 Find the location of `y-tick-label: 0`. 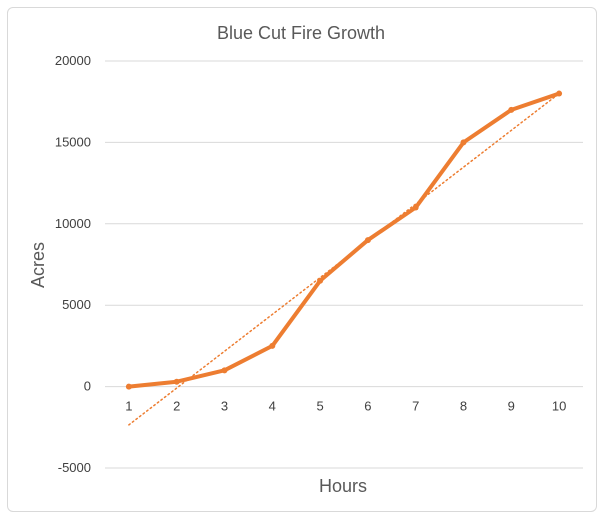

y-tick-label: 0 is located at coordinates (87, 386).